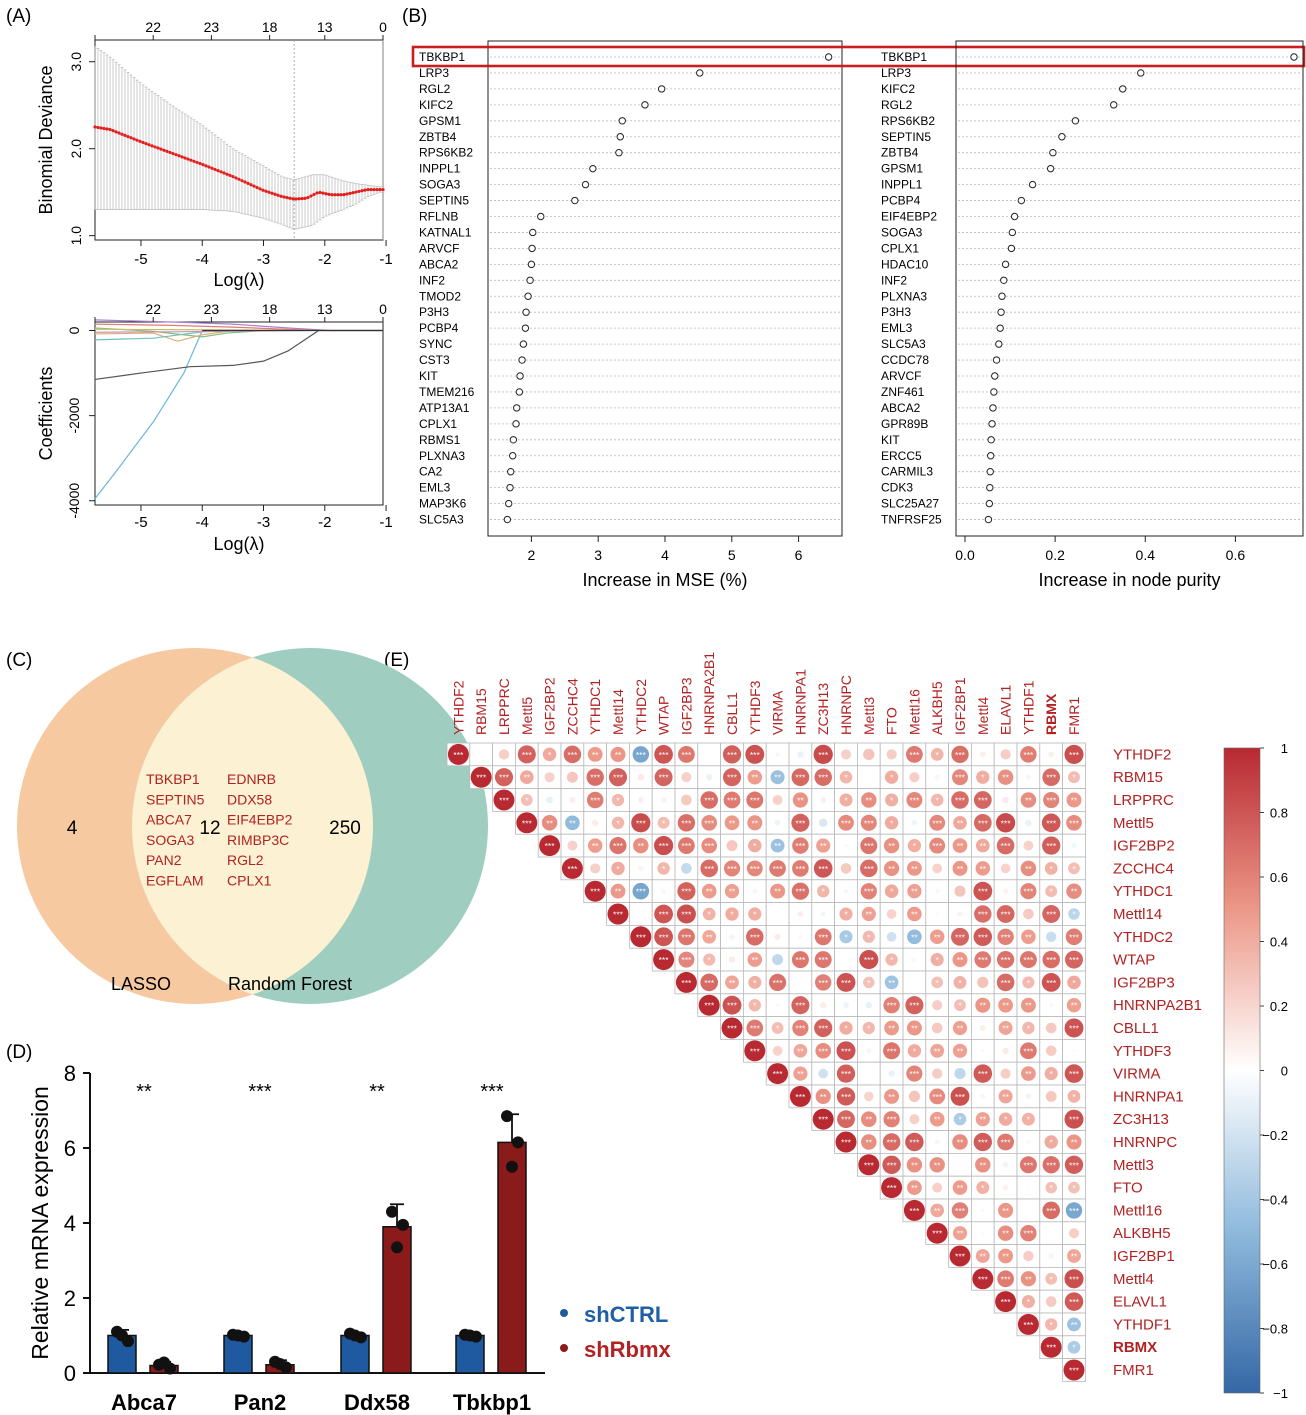 The image size is (1306, 1415). I want to click on row-label: RBMX, so click(1135, 1347).